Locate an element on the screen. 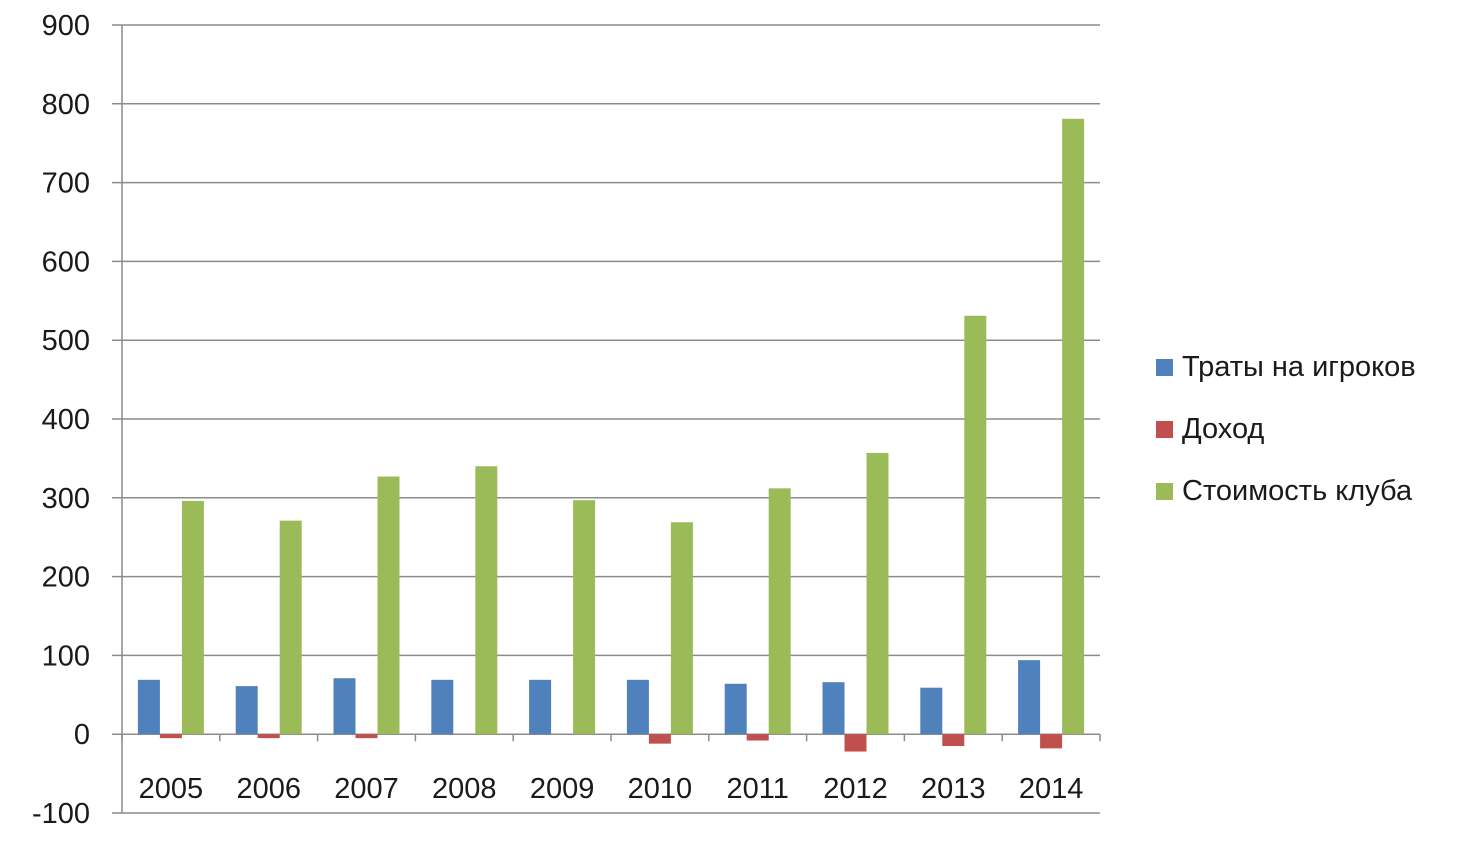  x-tick-label: 2005 is located at coordinates (171, 789).